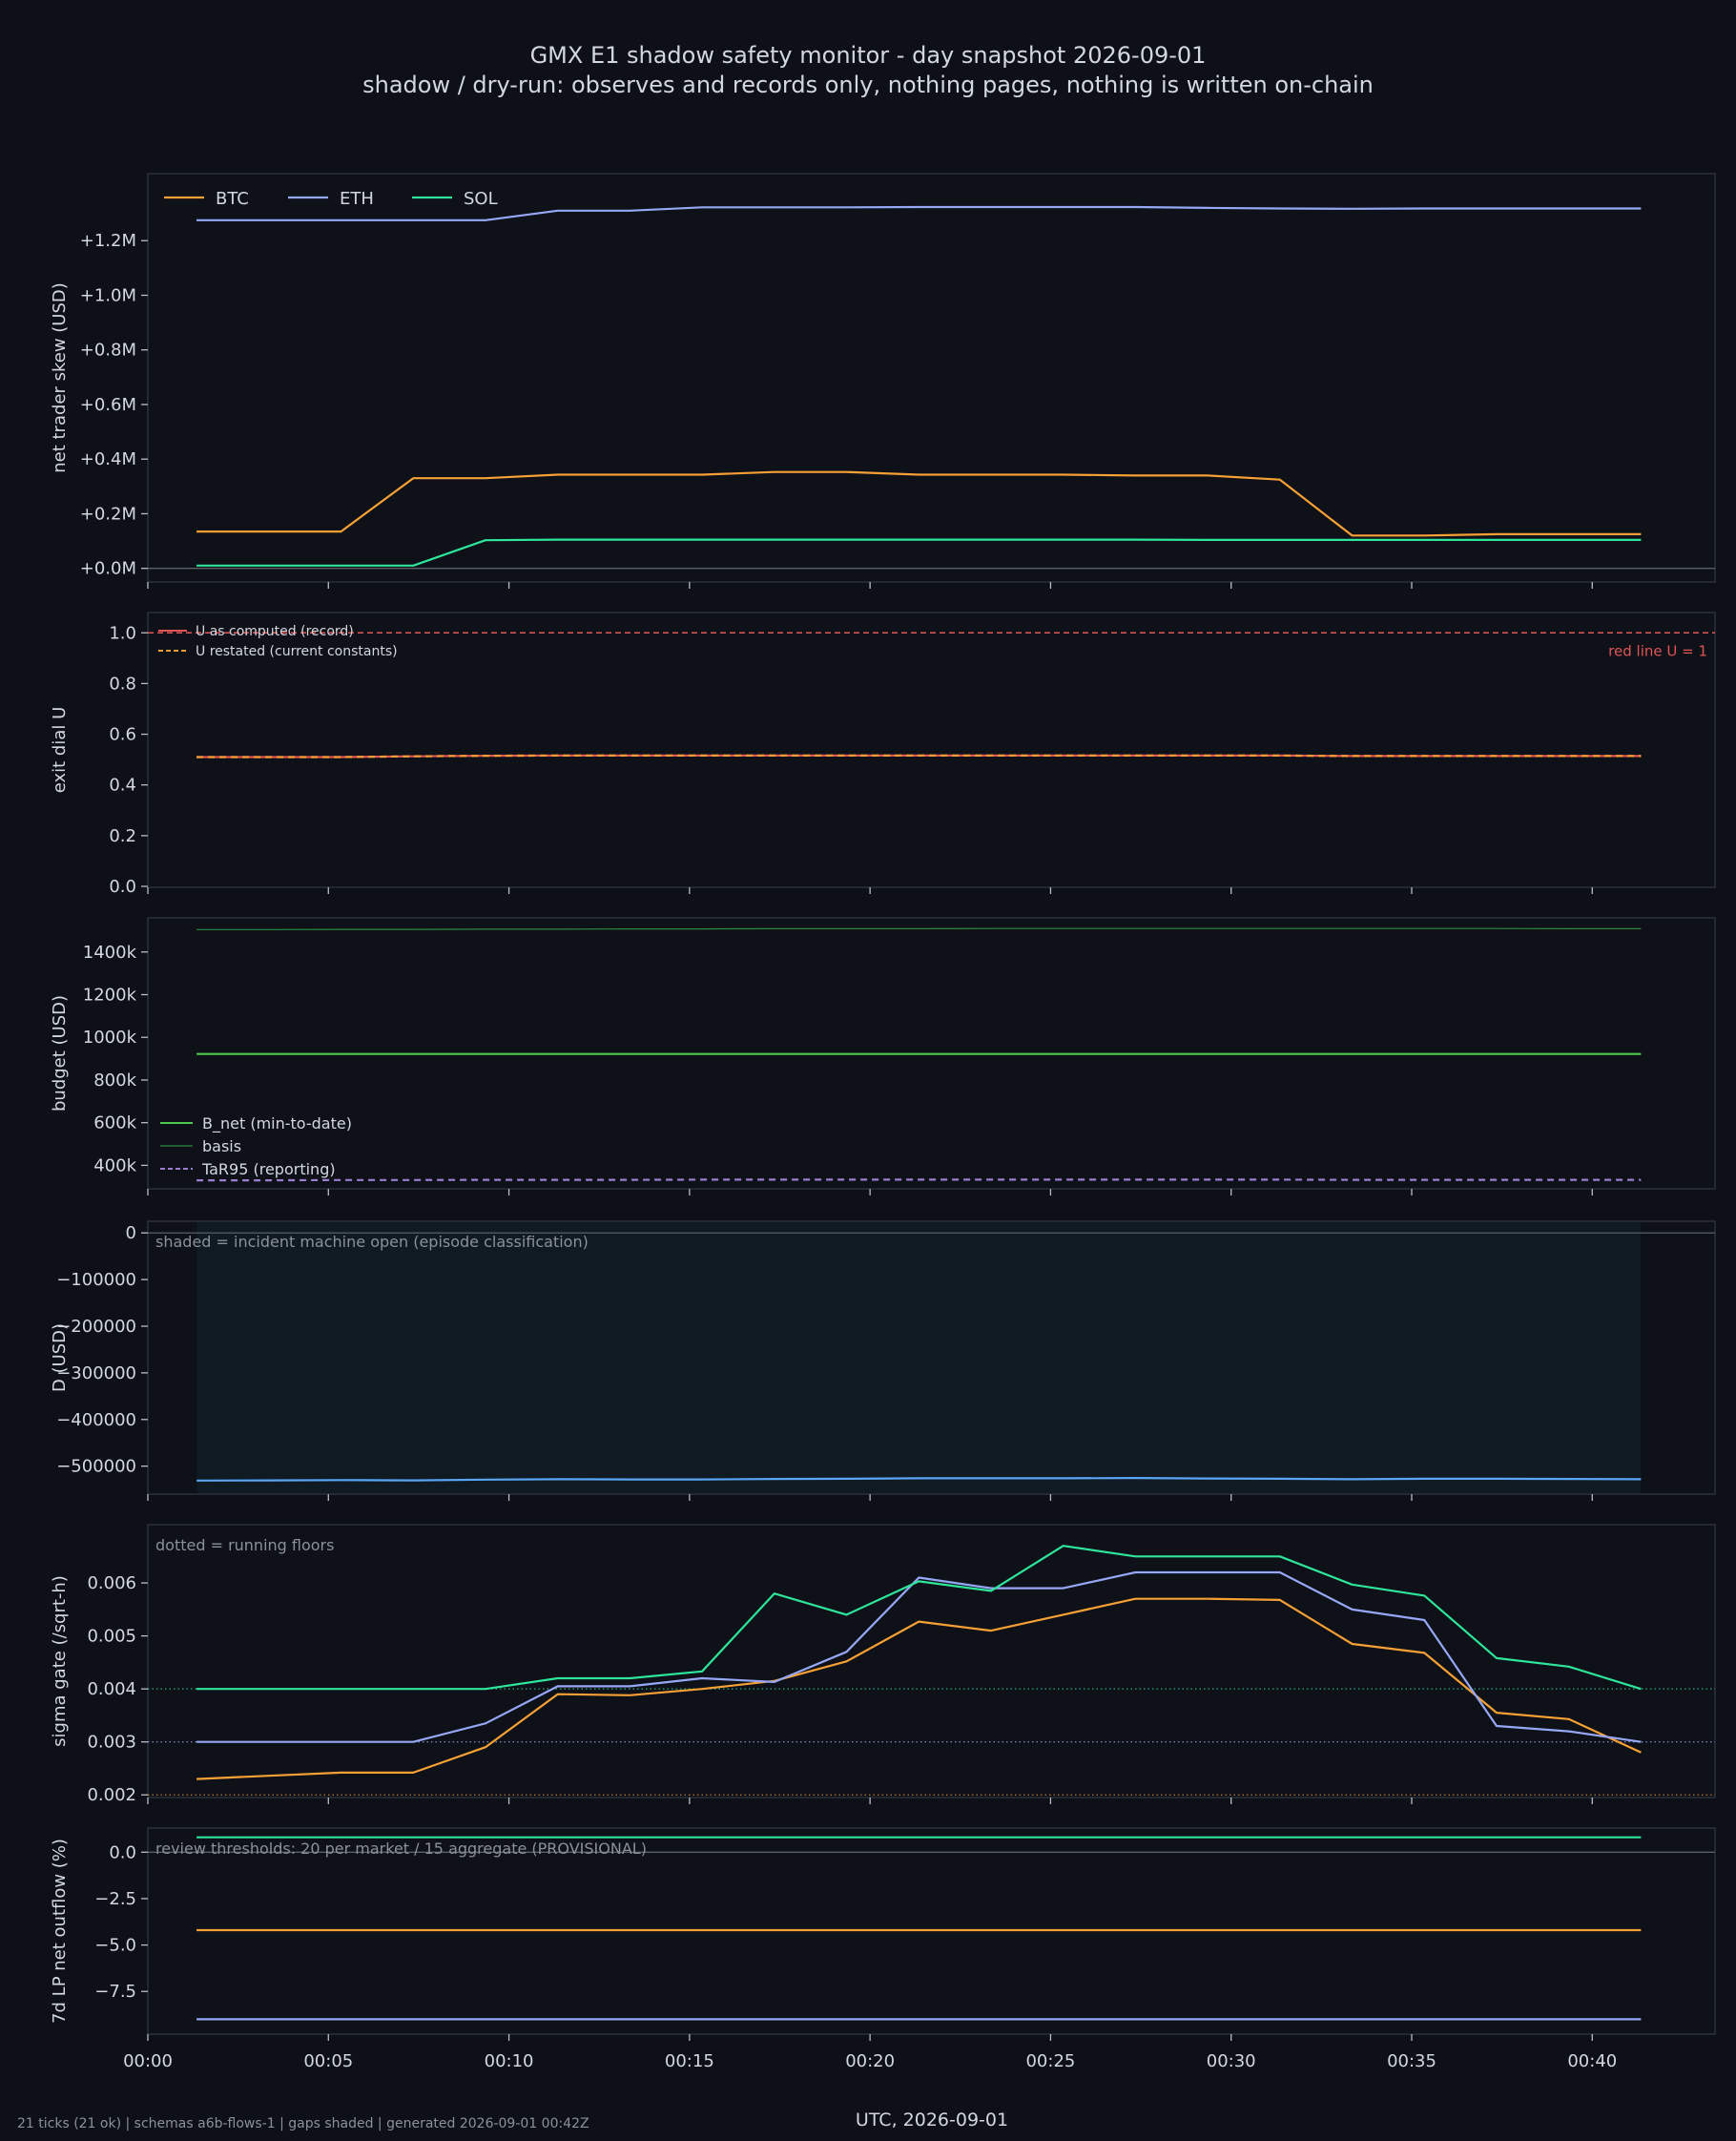 The height and width of the screenshot is (2141, 1736). What do you see at coordinates (111, 1689) in the screenshot?
I see `sigma-ytick-label: 0.004` at bounding box center [111, 1689].